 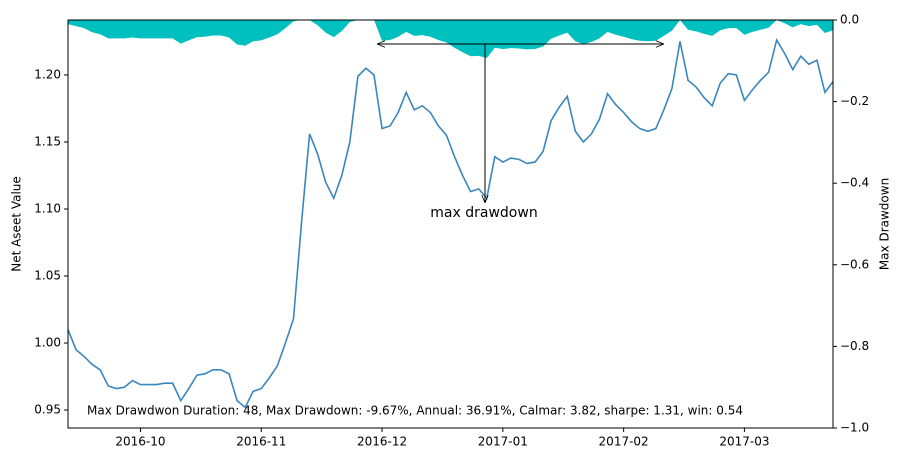 What do you see at coordinates (503, 442) in the screenshot?
I see `x-tick-label: 2017-01` at bounding box center [503, 442].